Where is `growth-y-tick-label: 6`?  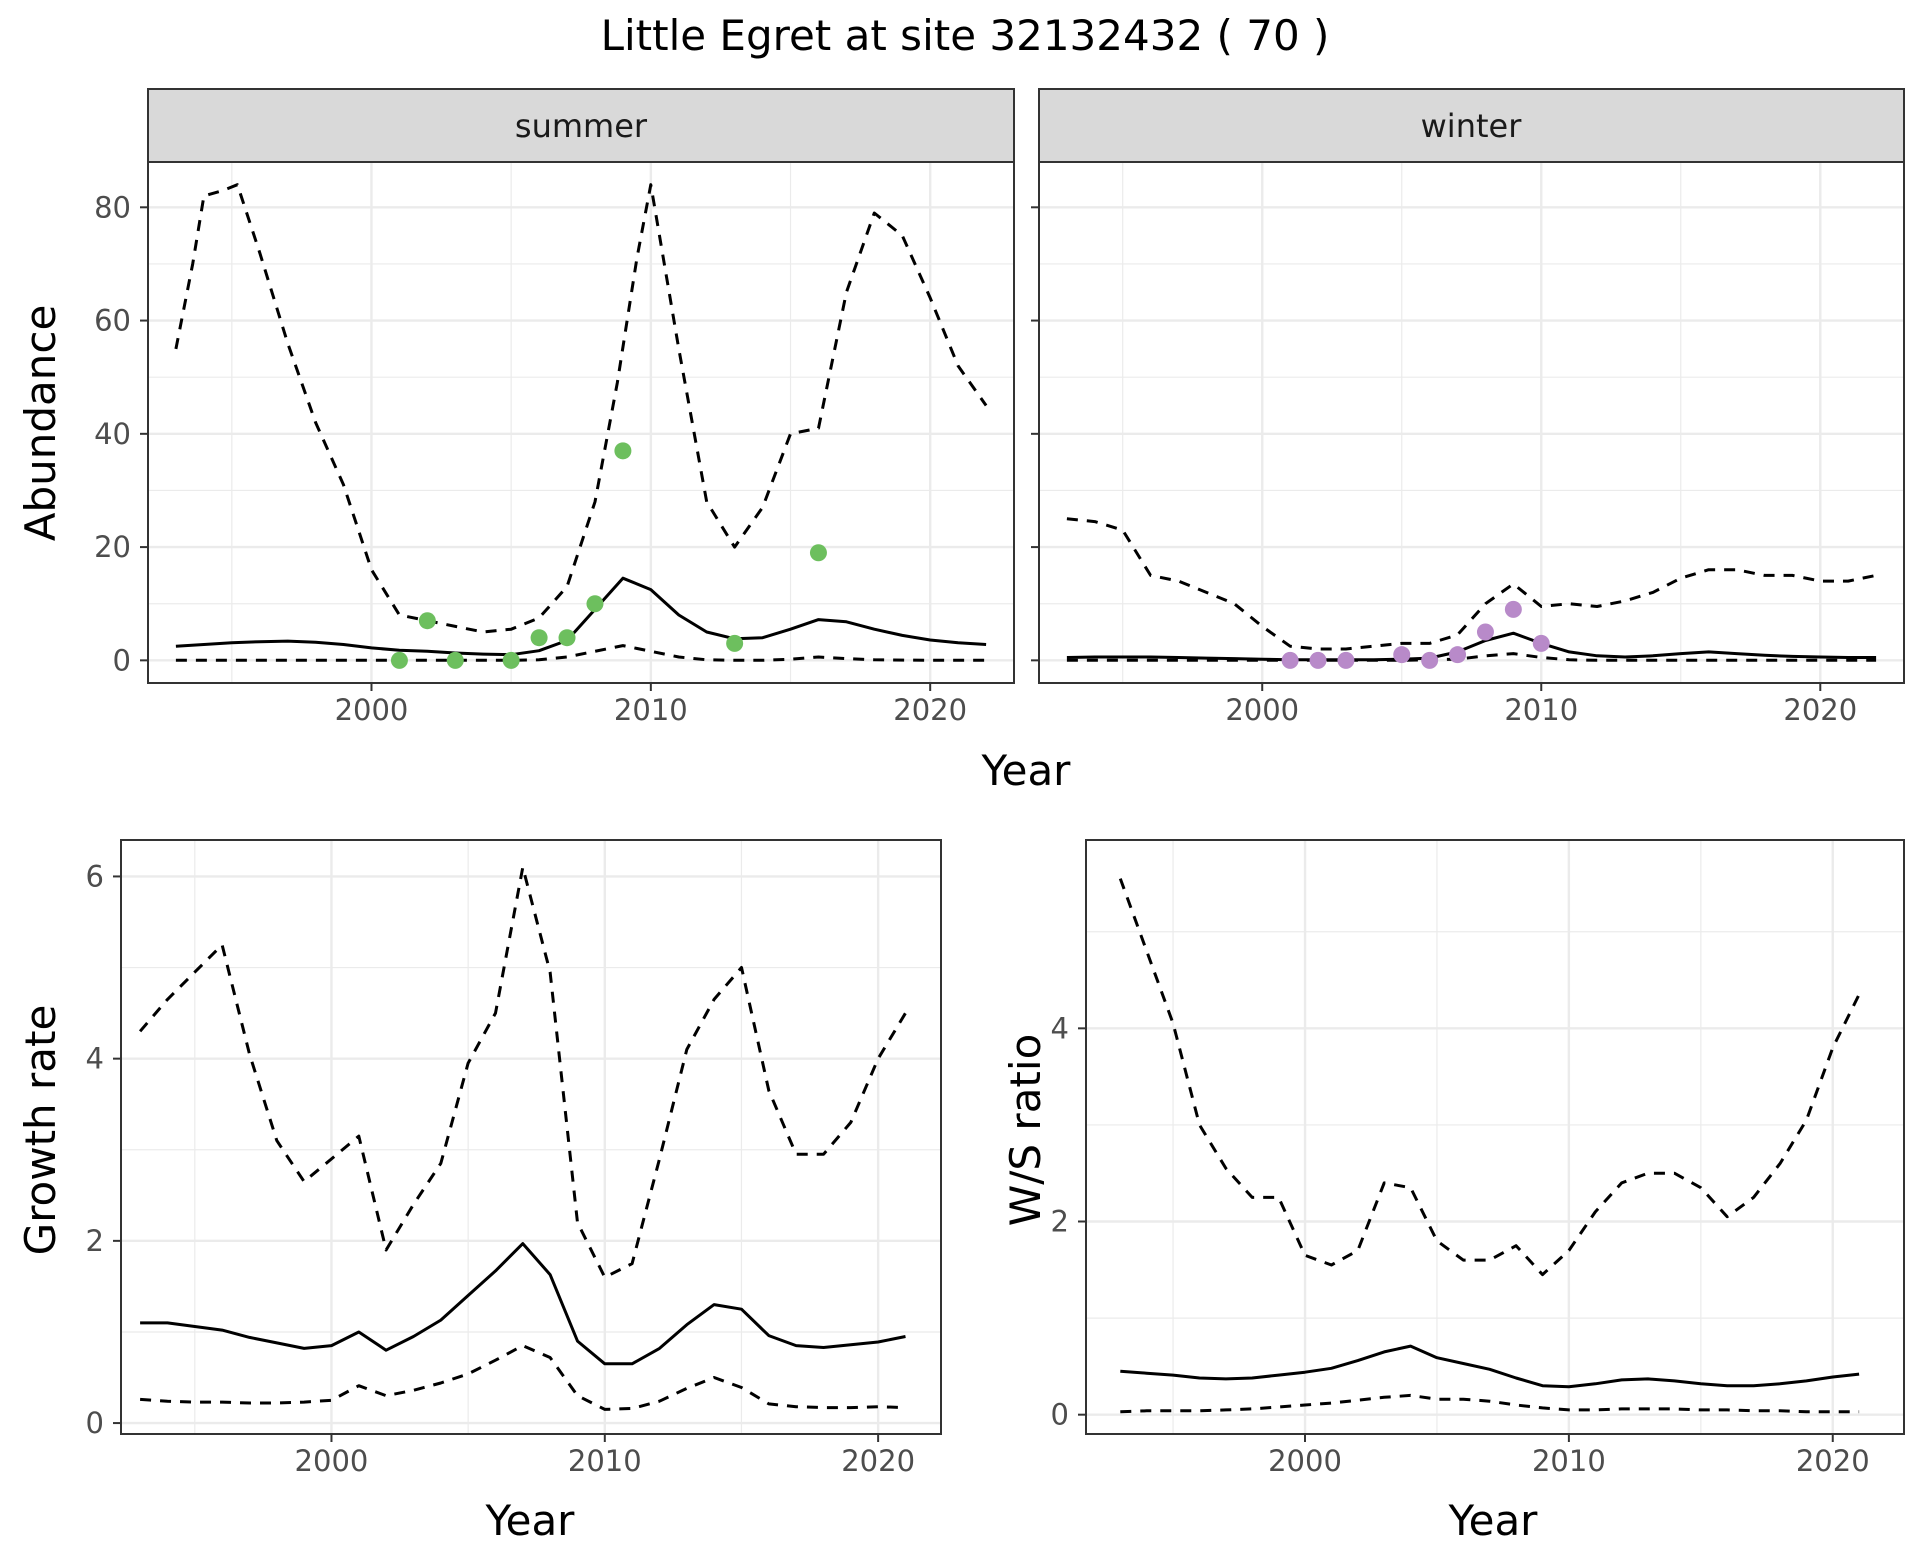 growth-y-tick-label: 6 is located at coordinates (95, 876).